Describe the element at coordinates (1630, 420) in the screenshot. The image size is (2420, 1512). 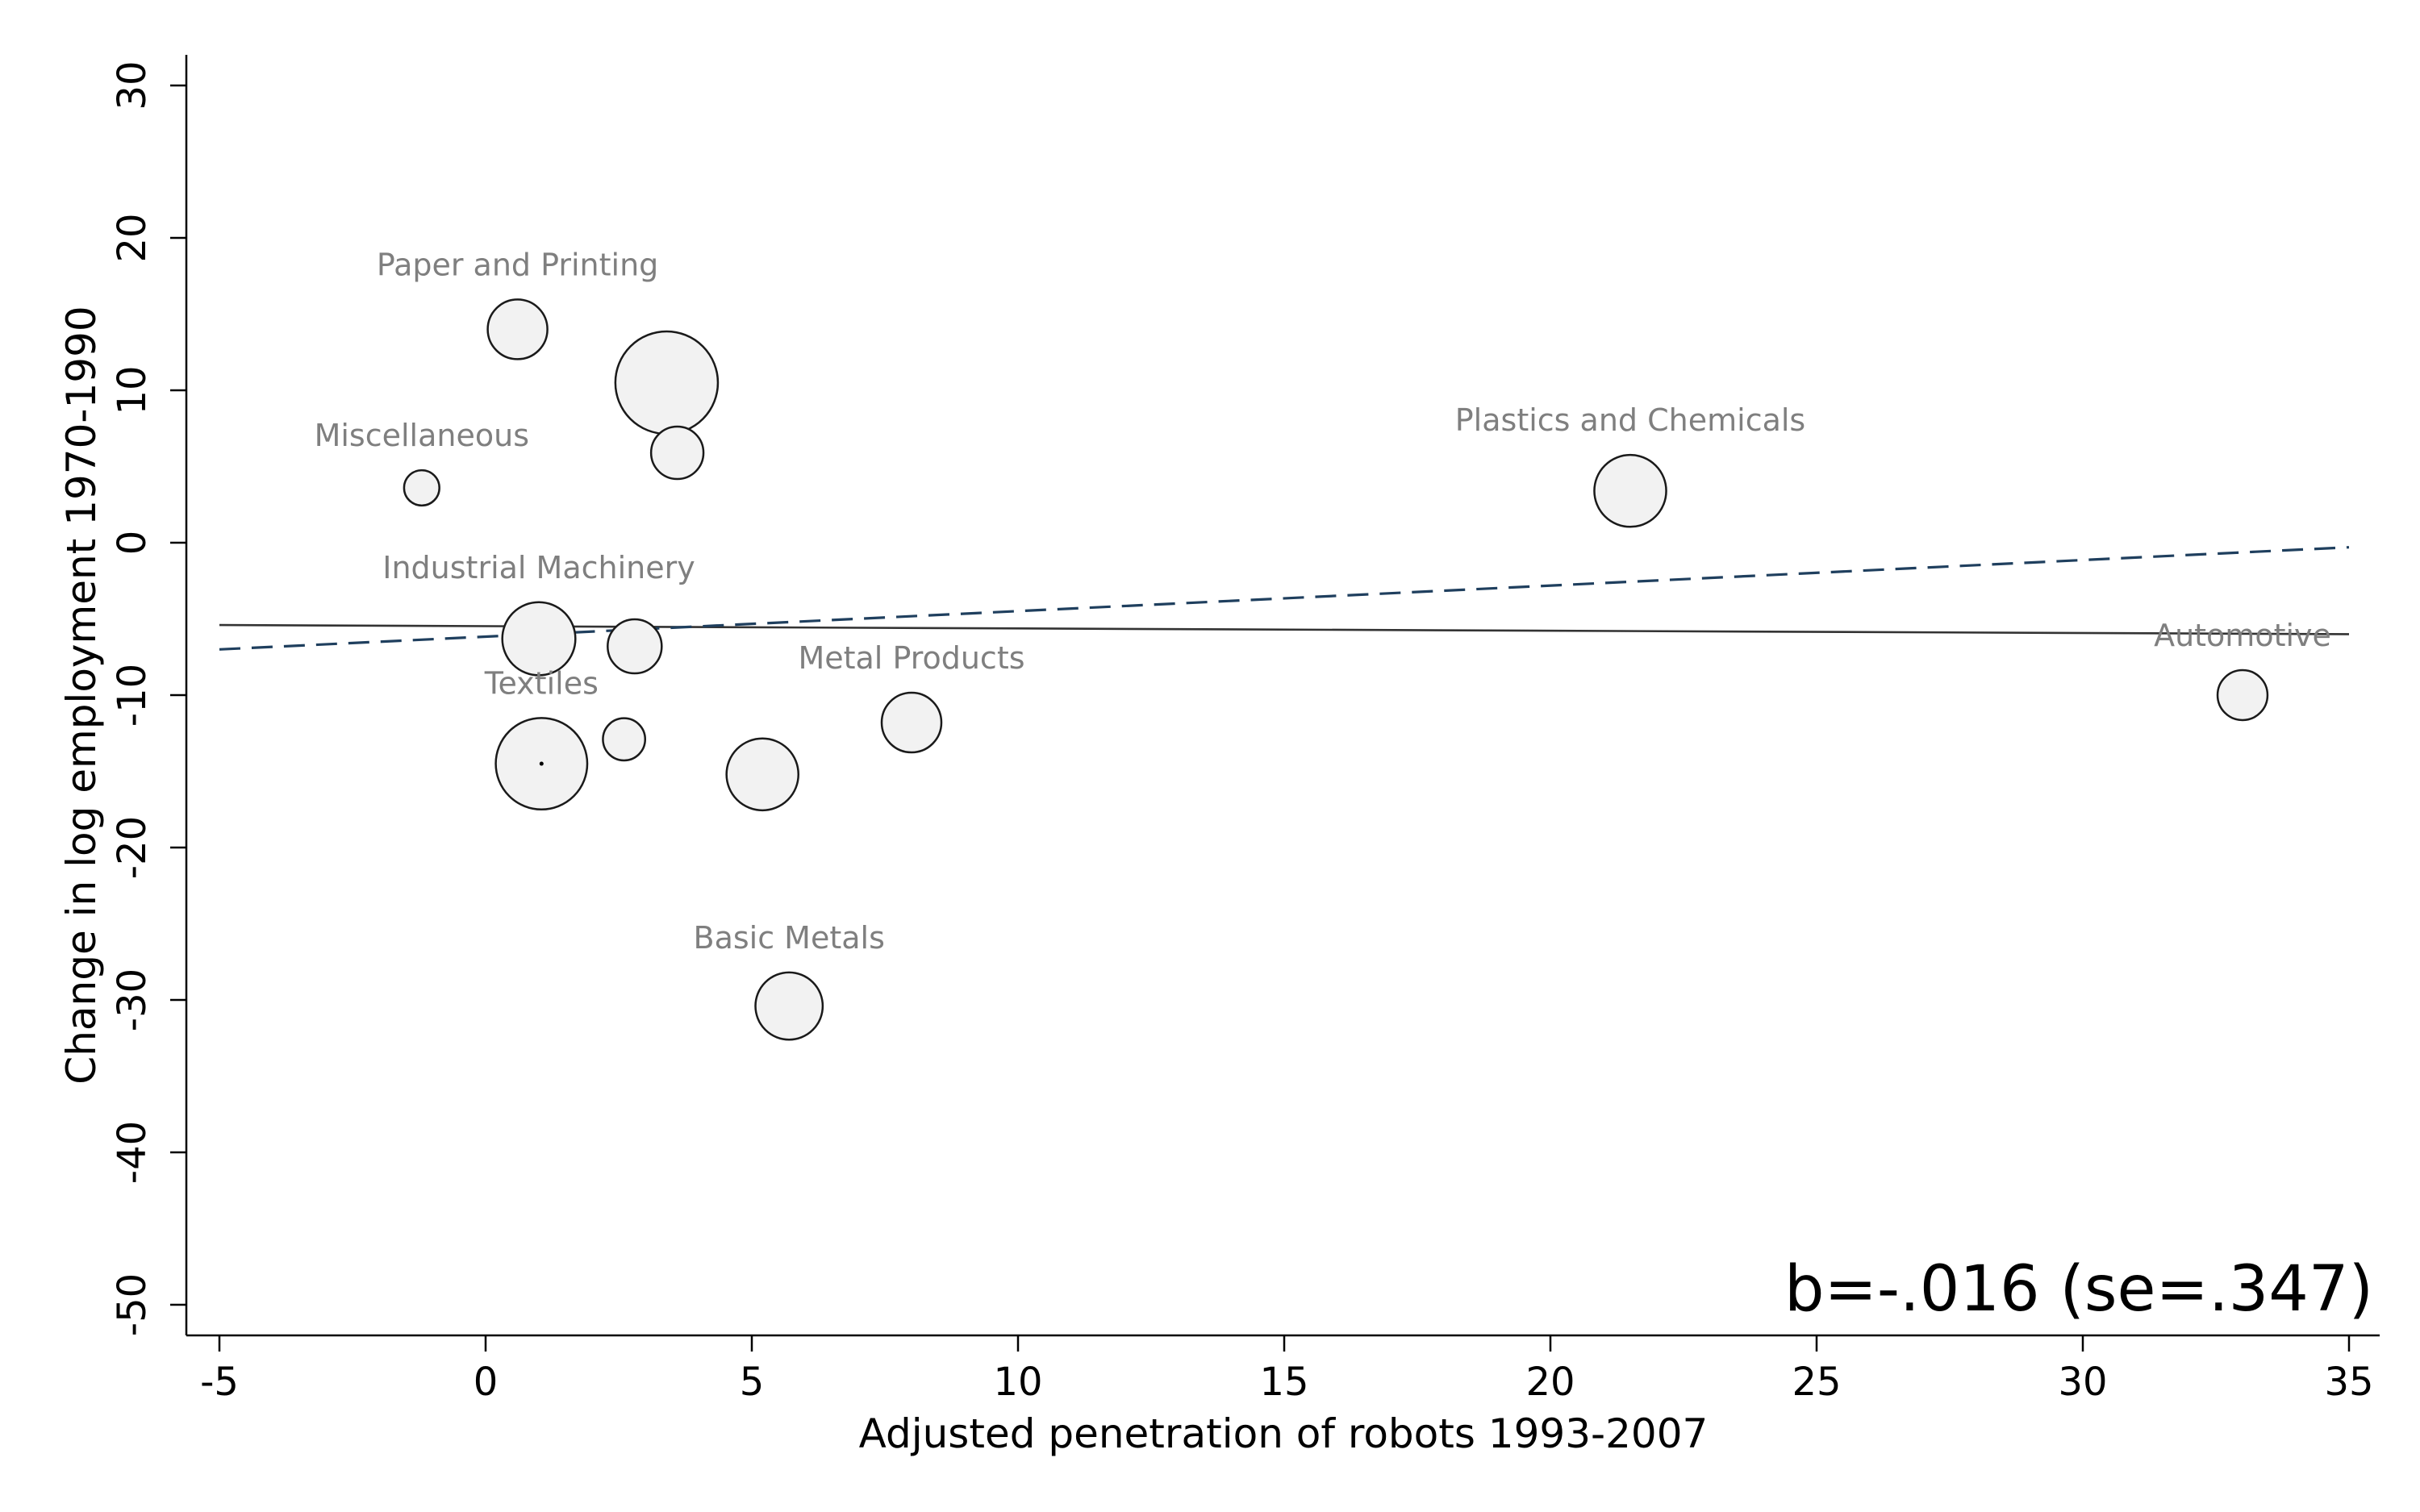
I see `data-point-label: Plastics and Chemicals` at that location.